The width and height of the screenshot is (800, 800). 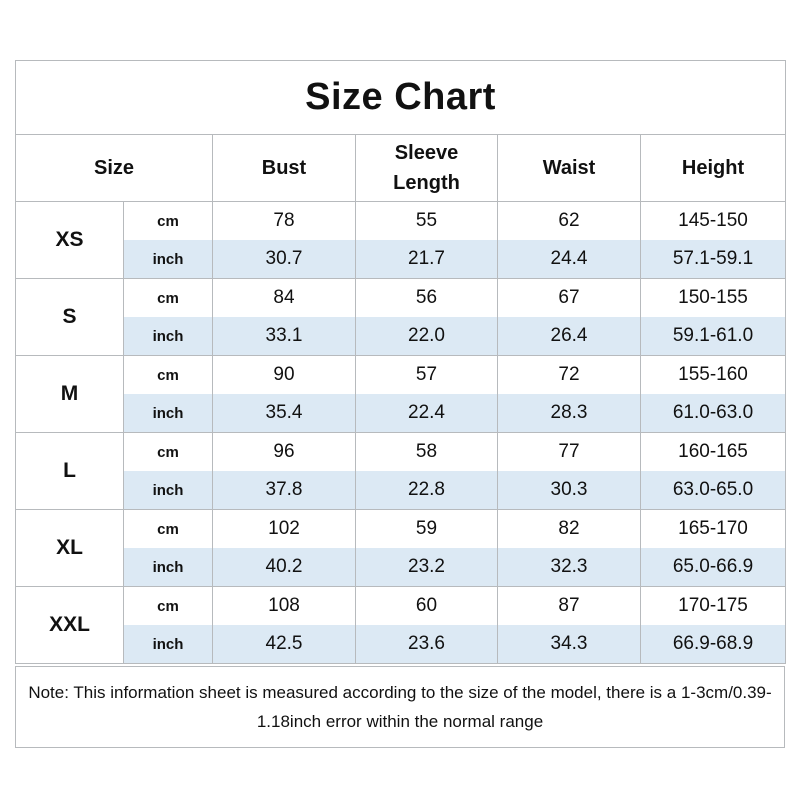 I want to click on header-row: Size Bust Sleeve Length Waist Height, so click(x=401, y=168).